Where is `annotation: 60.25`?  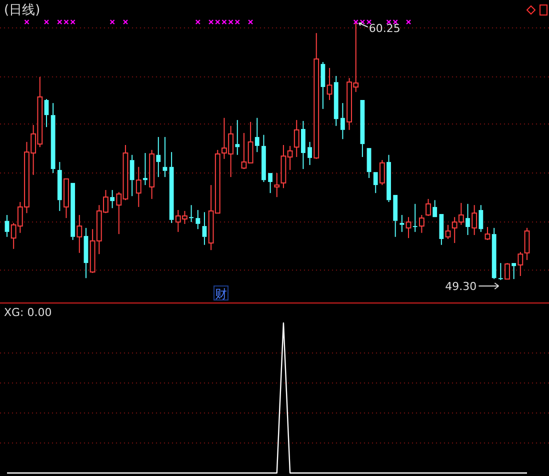 annotation: 60.25 is located at coordinates (384, 28).